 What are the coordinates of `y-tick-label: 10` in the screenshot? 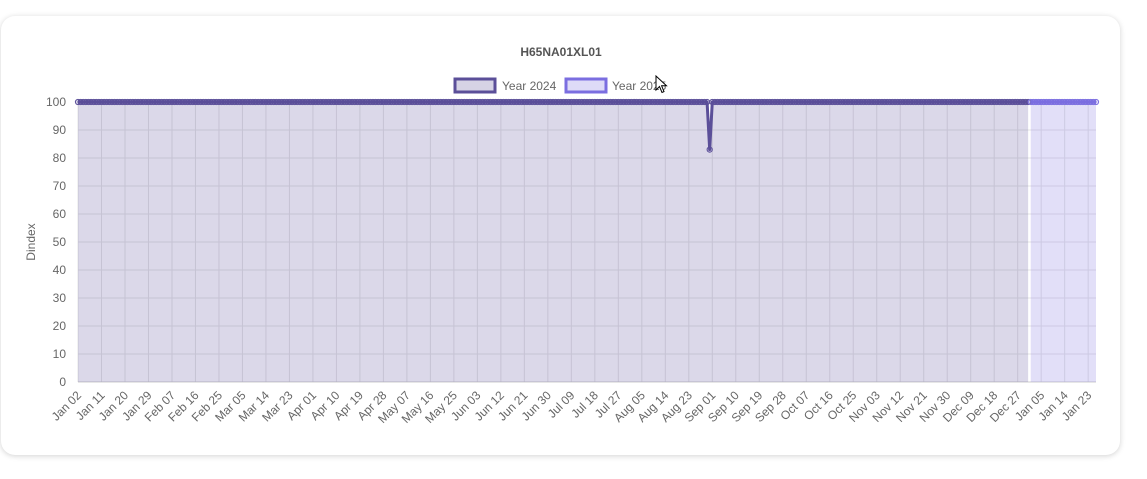 It's located at (60, 354).